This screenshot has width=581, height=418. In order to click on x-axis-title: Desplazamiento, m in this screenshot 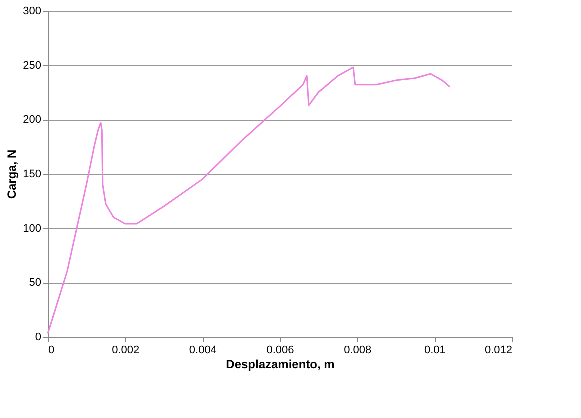, I will do `click(280, 365)`.